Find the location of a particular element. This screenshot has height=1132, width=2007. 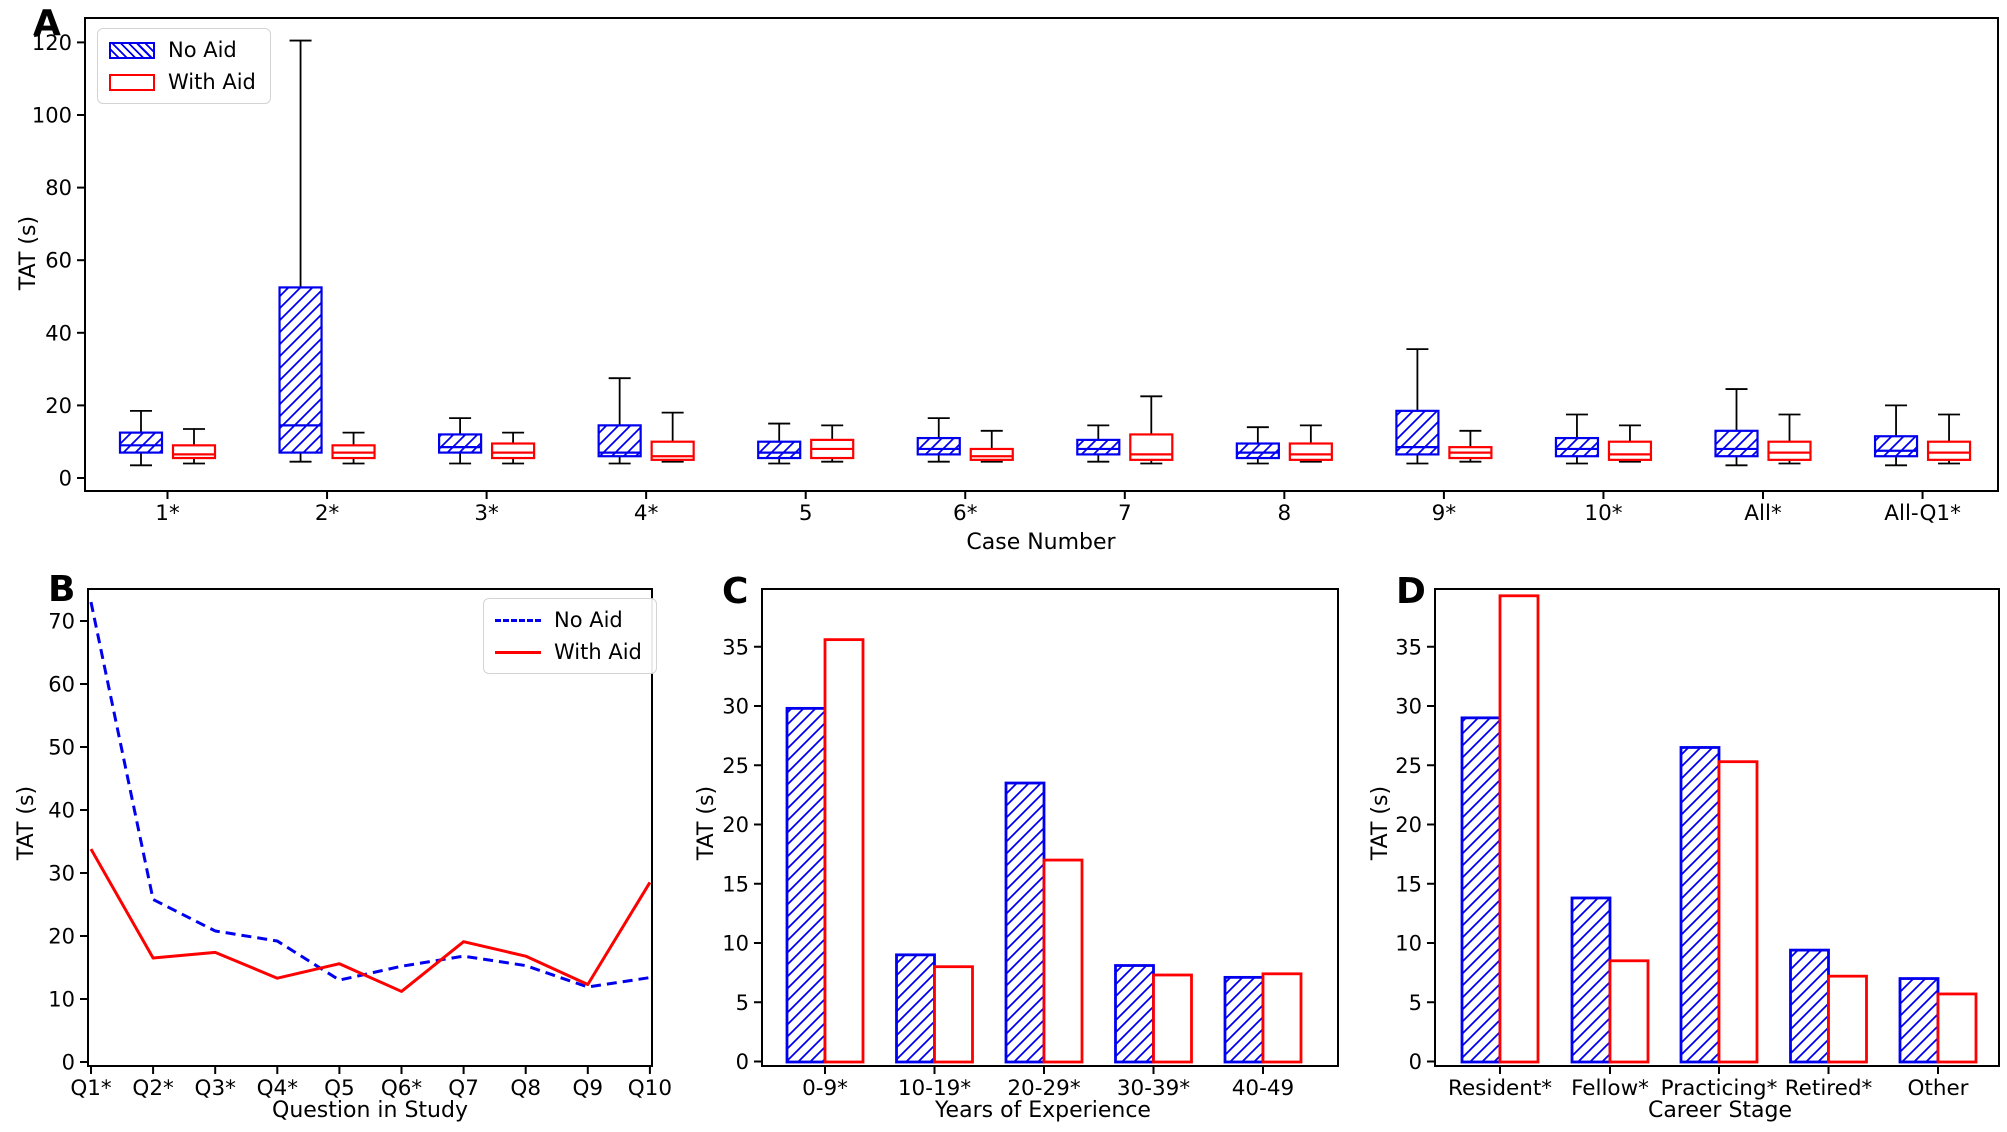

line-no-aid is located at coordinates (370, 795).